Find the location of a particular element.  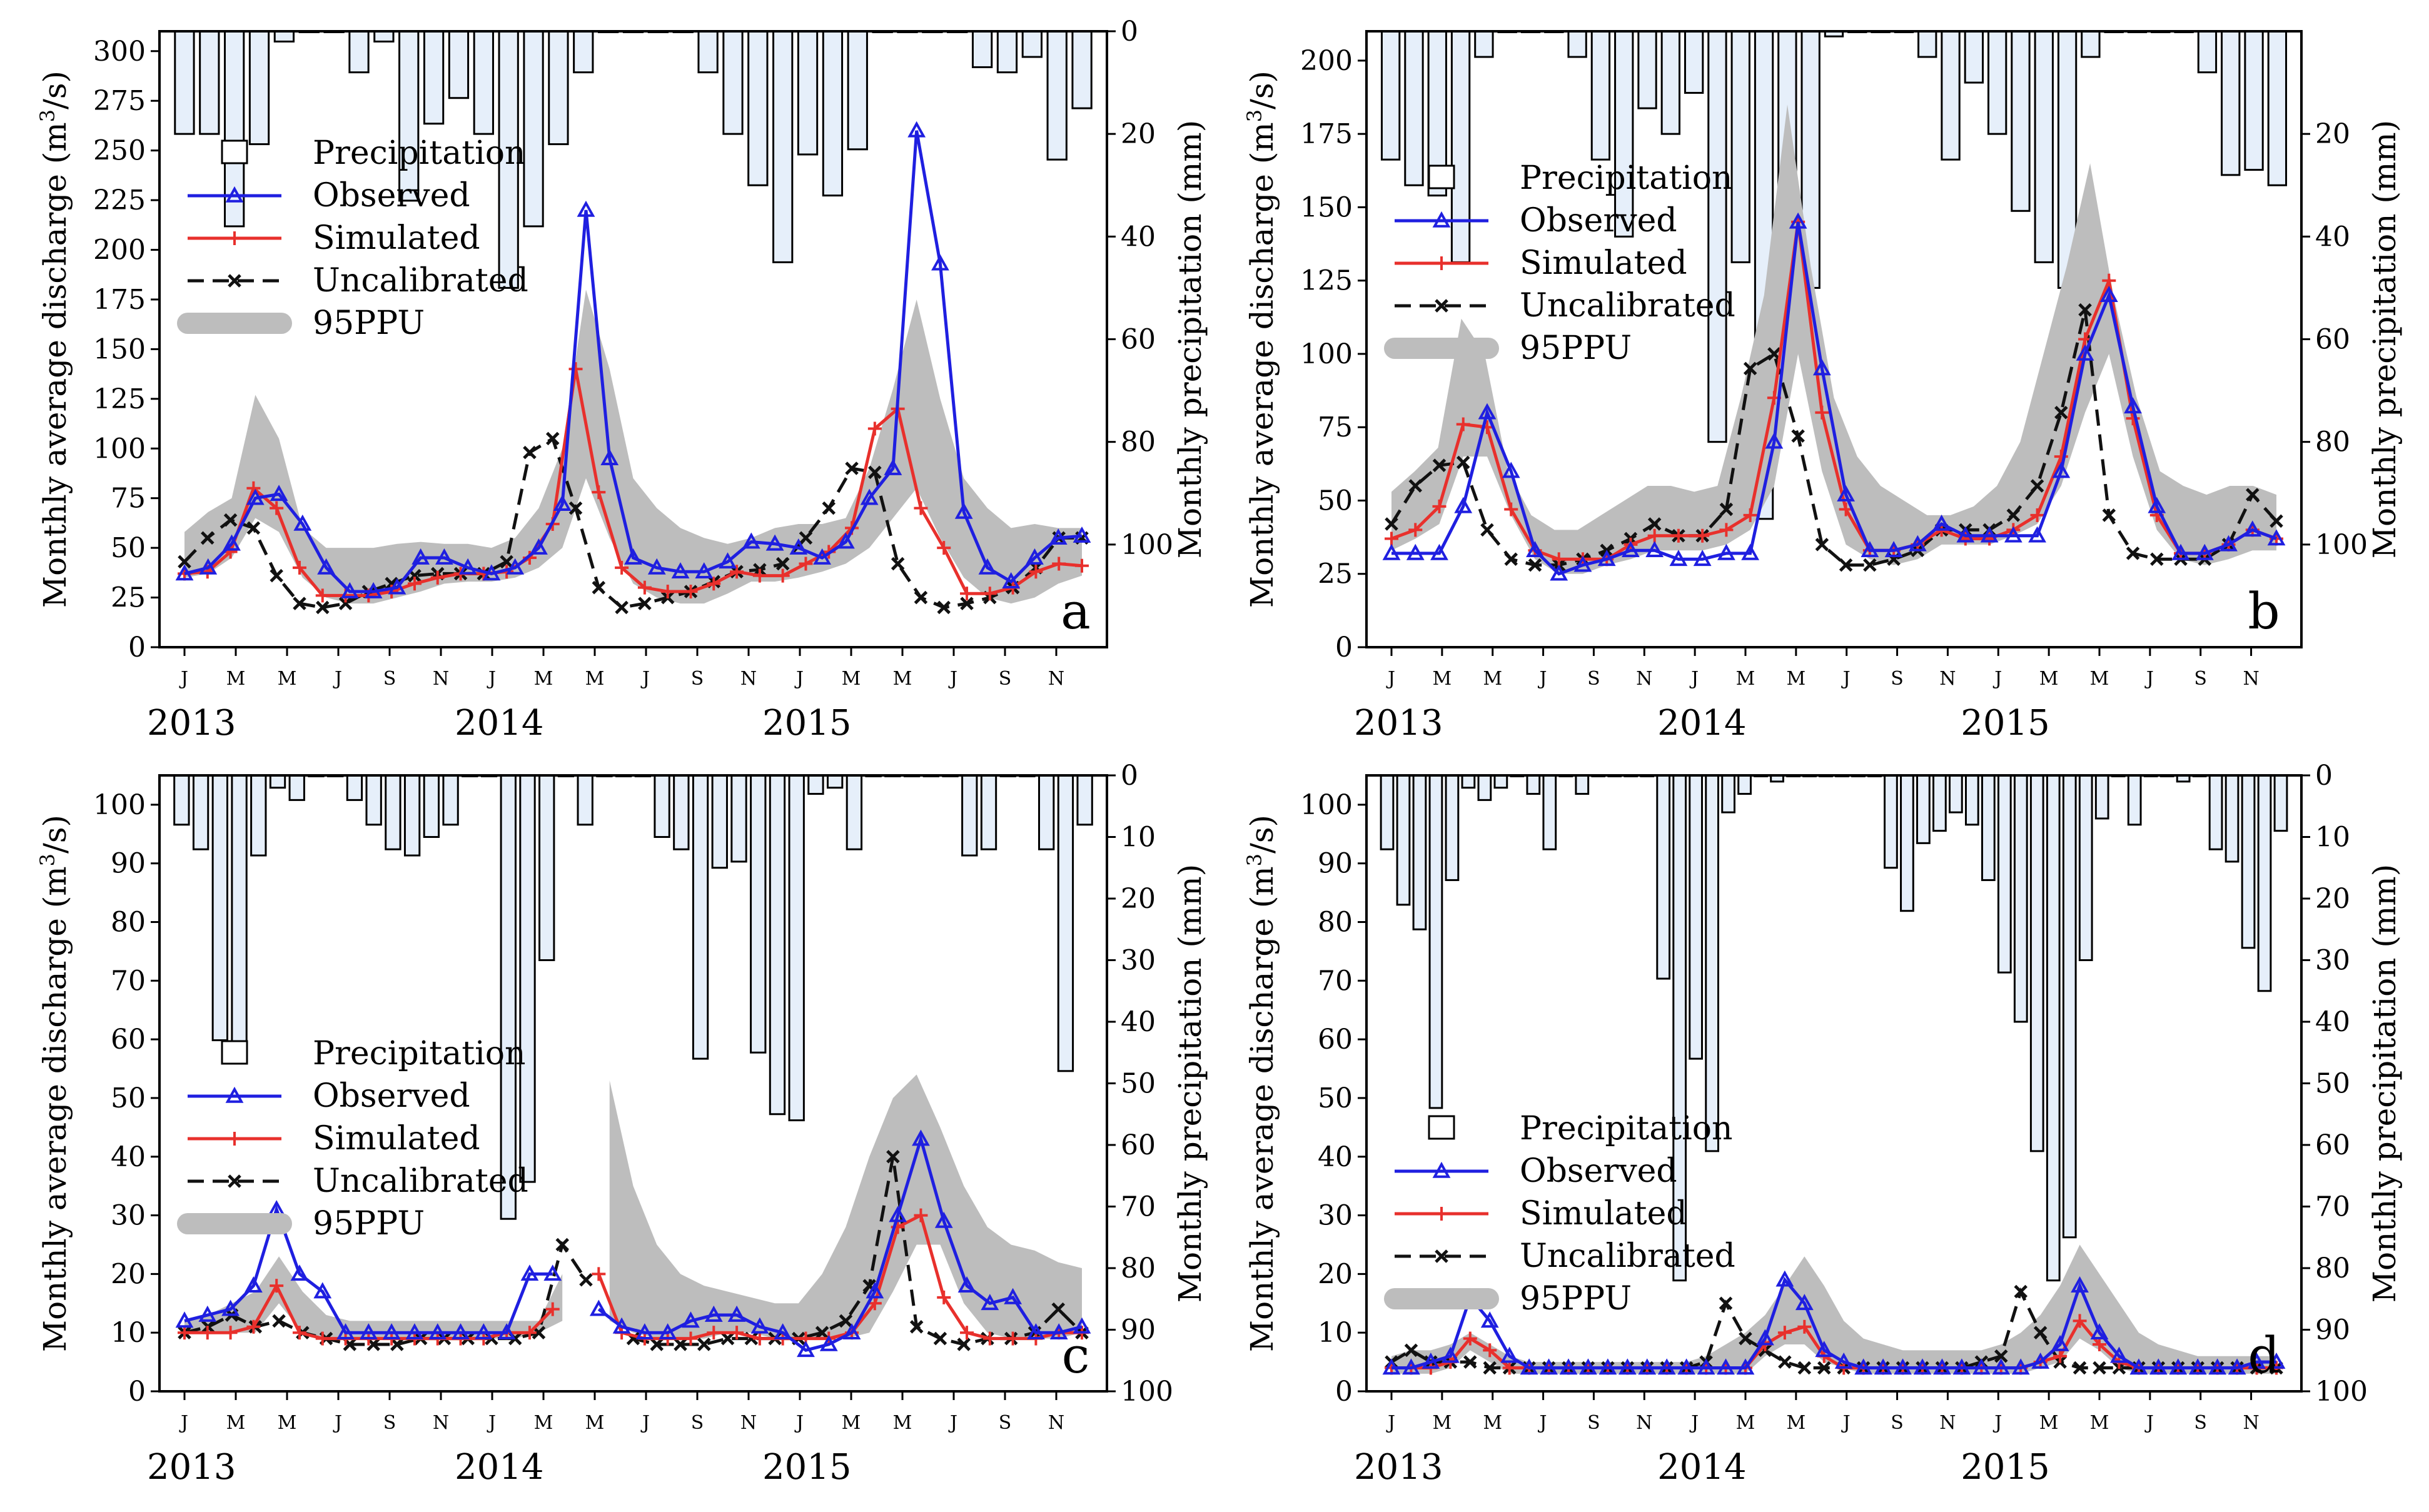

month-tick-label: N is located at coordinates (1644, 679).